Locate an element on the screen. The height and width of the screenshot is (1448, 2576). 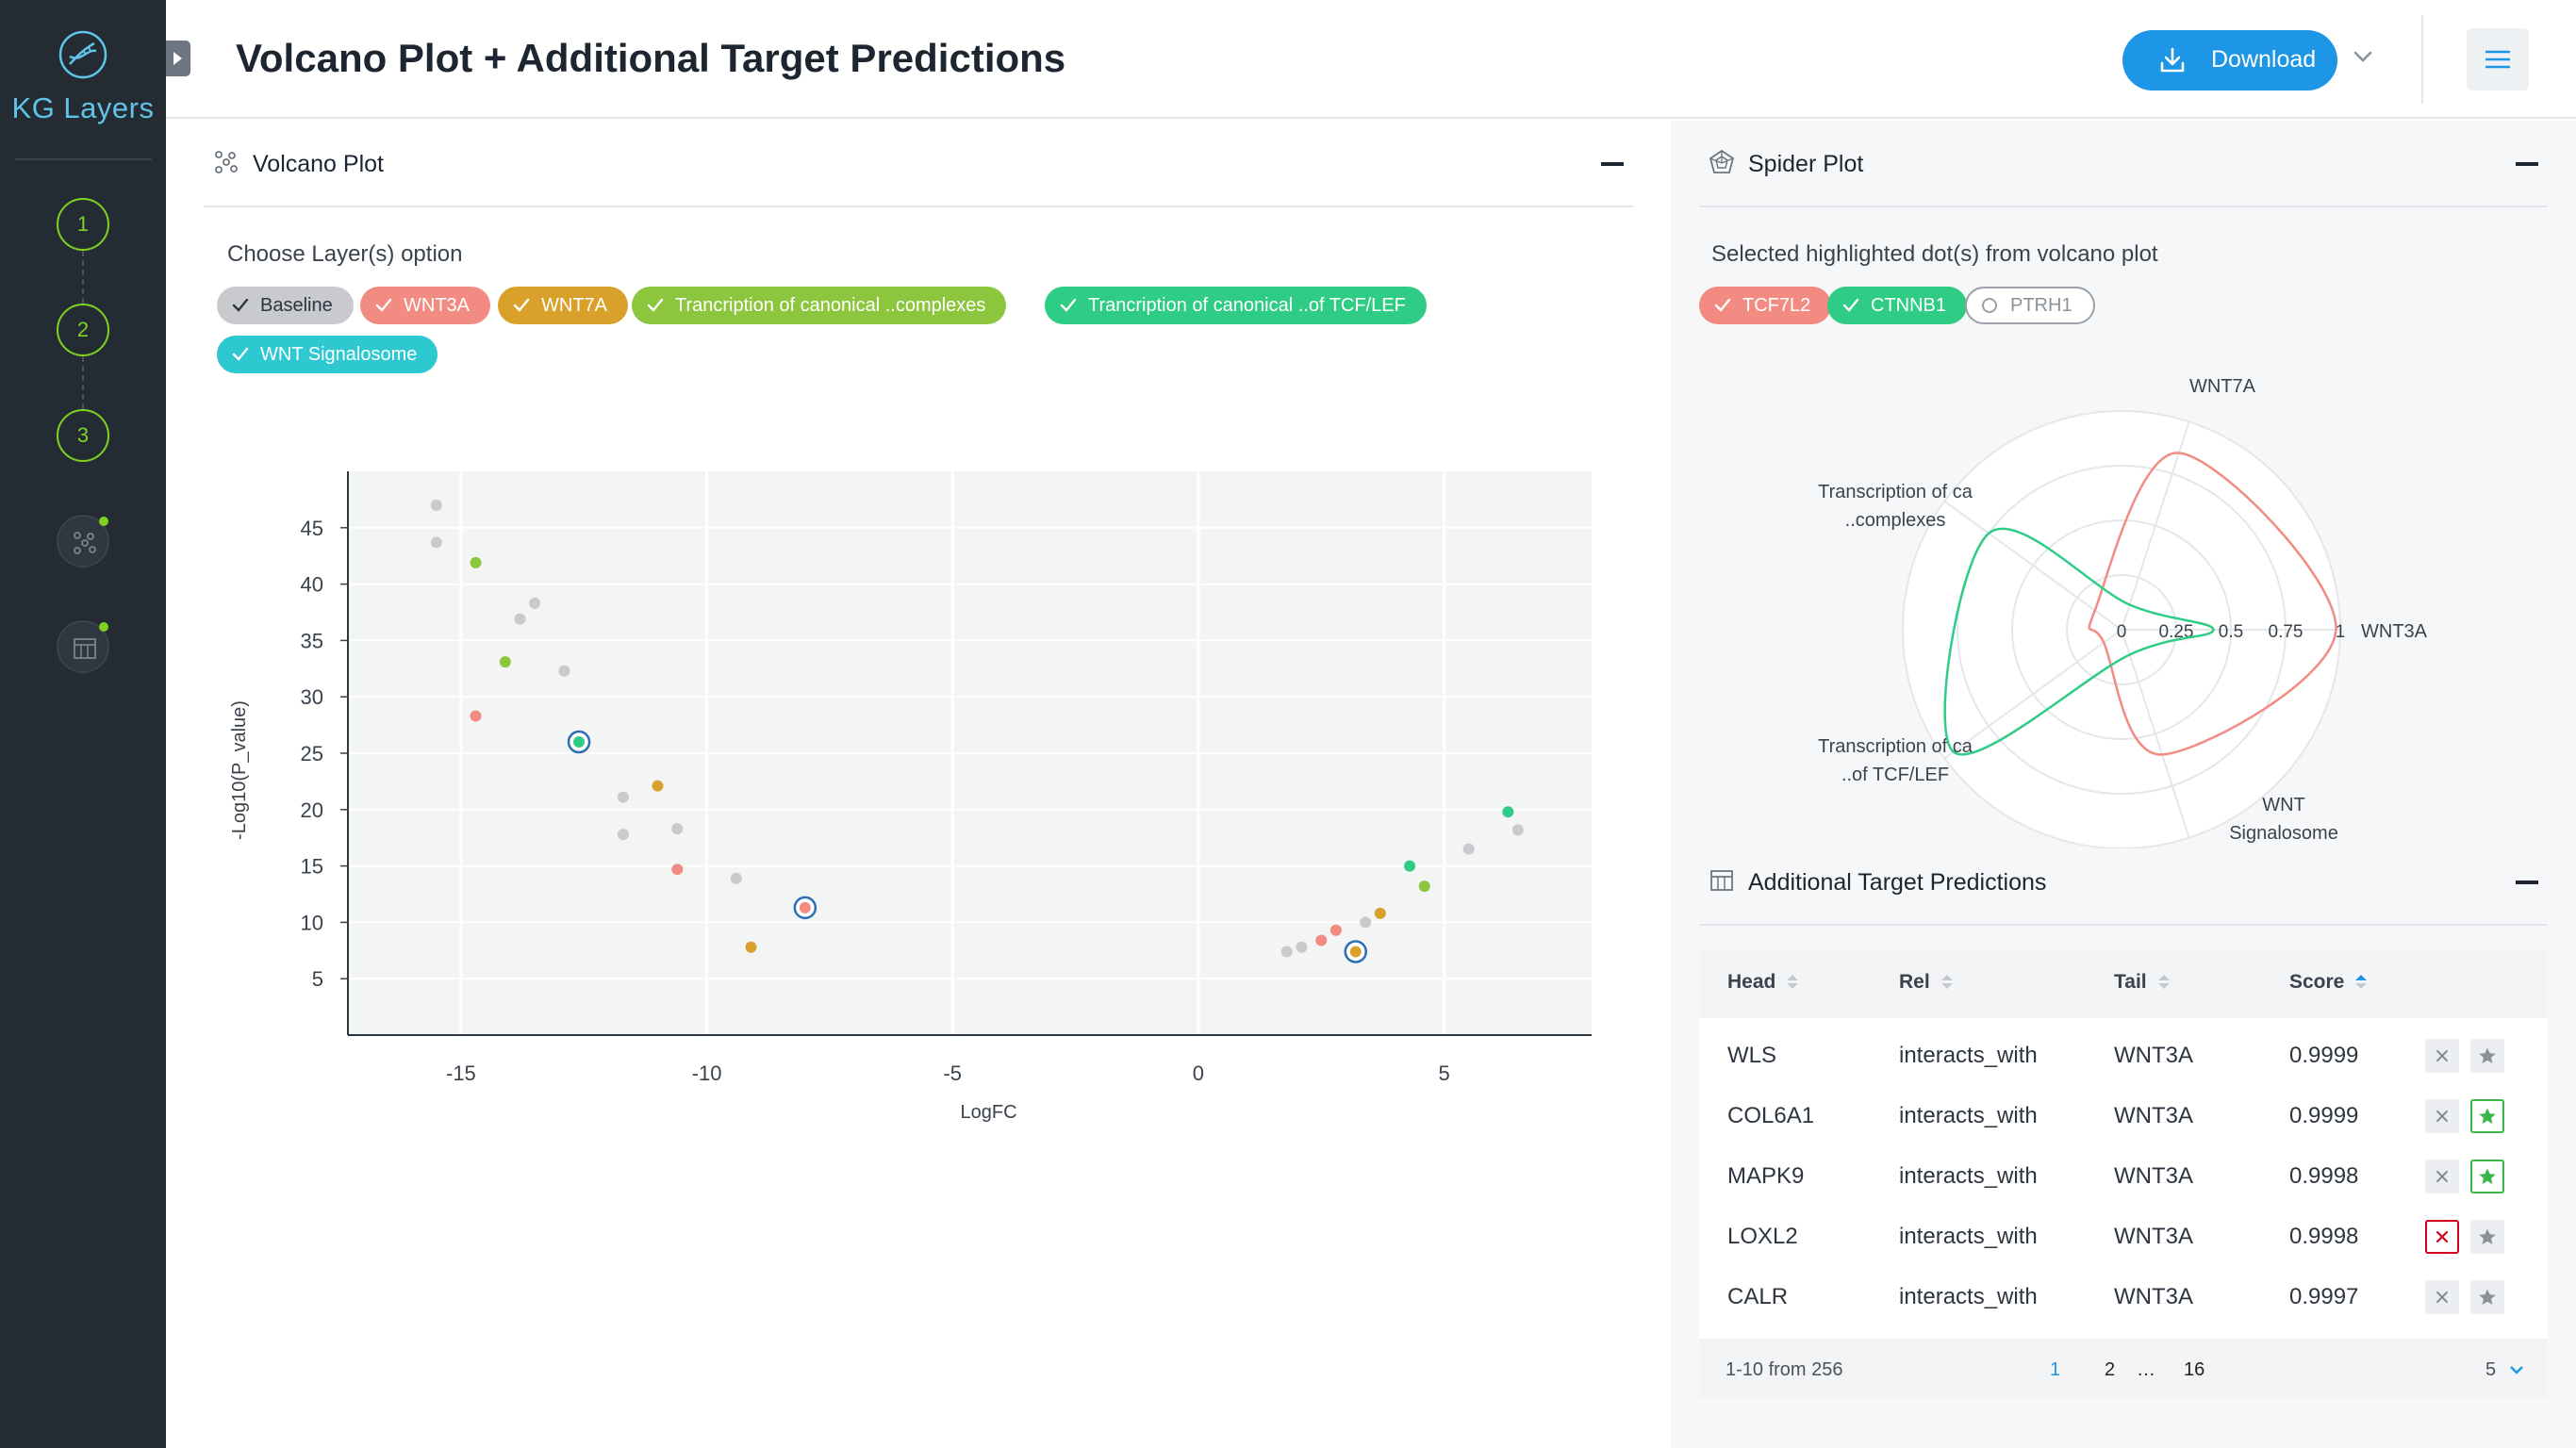
step-1: 1 is located at coordinates (83, 224).